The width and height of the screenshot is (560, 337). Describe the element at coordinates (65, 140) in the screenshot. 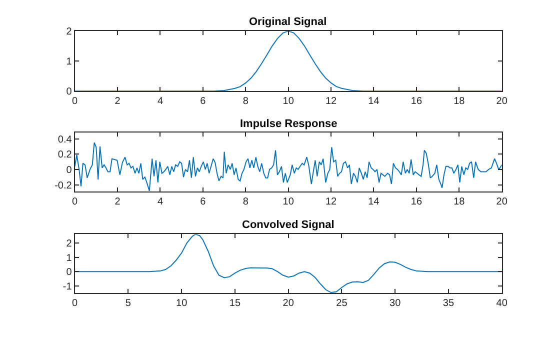

I see `y-tick-label: 0.4` at that location.